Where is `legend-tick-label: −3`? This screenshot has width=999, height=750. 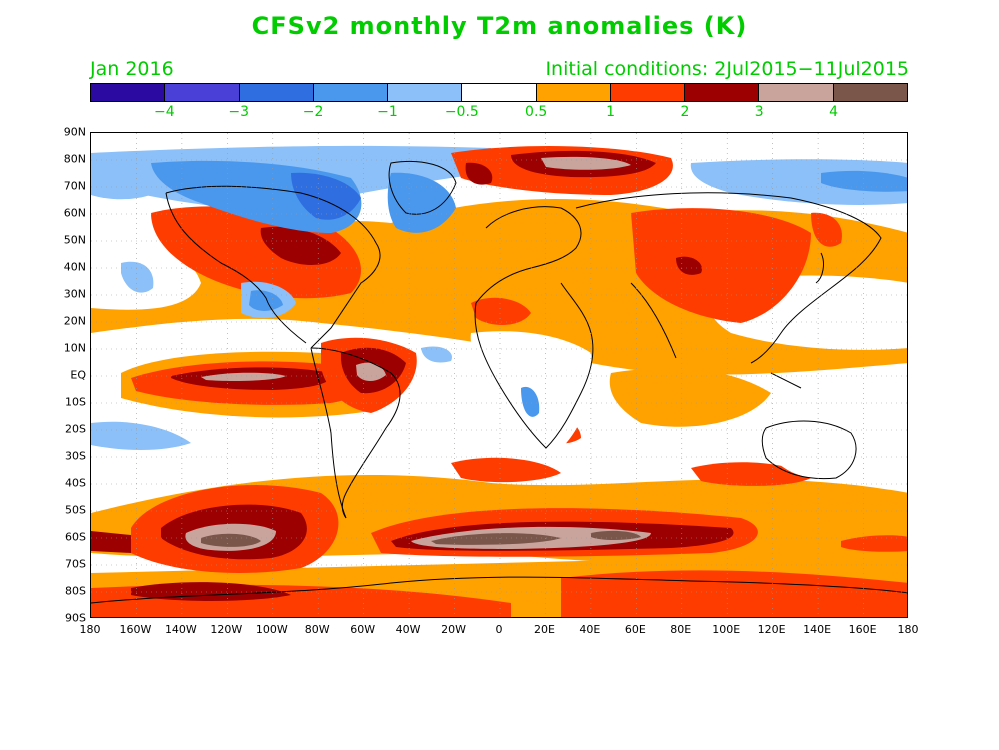 legend-tick-label: −3 is located at coordinates (239, 112).